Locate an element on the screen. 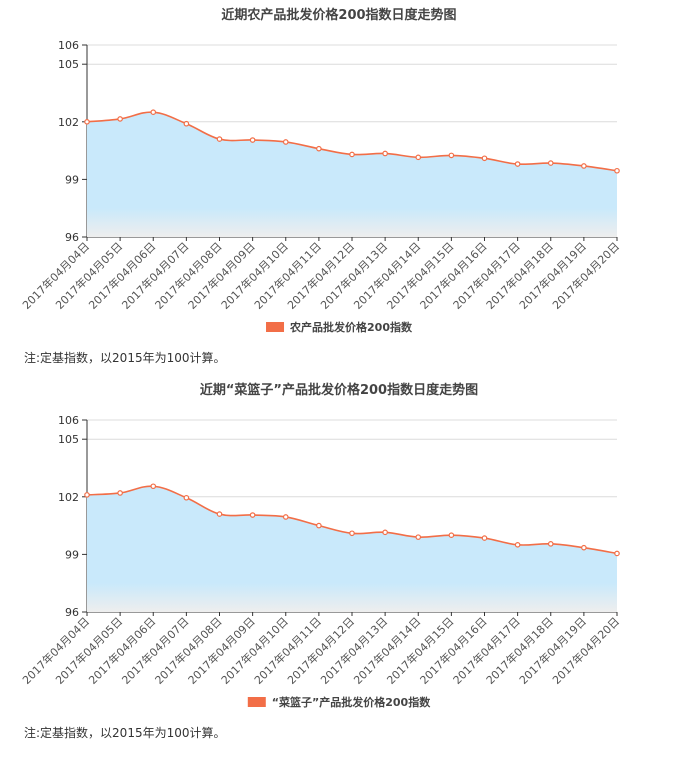  chart-2-legend-label: “菜篮子”产品批发价格200指数 is located at coordinates (351, 702).